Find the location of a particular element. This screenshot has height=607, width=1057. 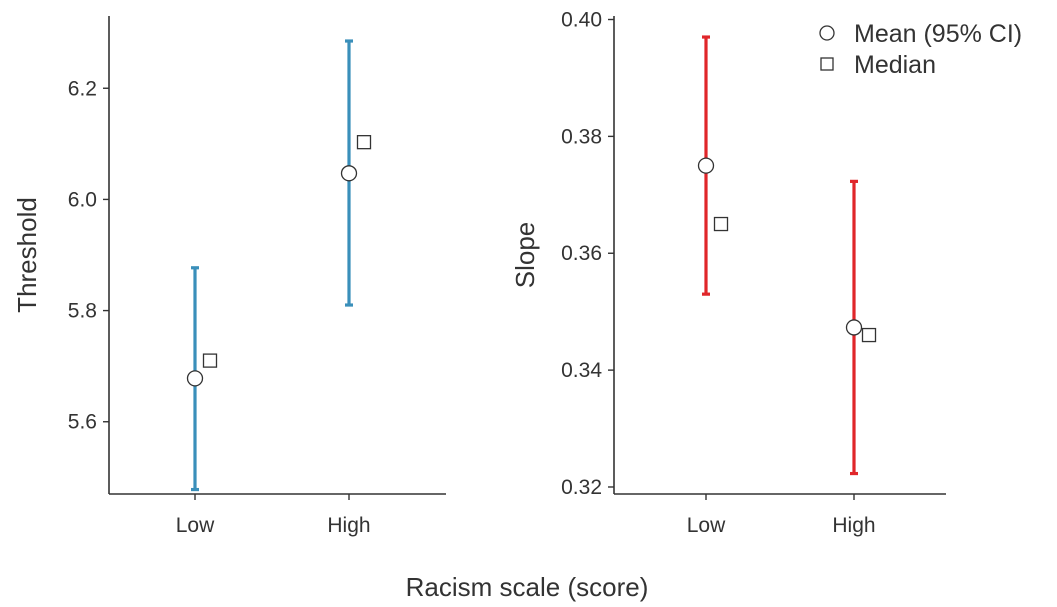

y-tick-label: 5.8 is located at coordinates (82, 311).